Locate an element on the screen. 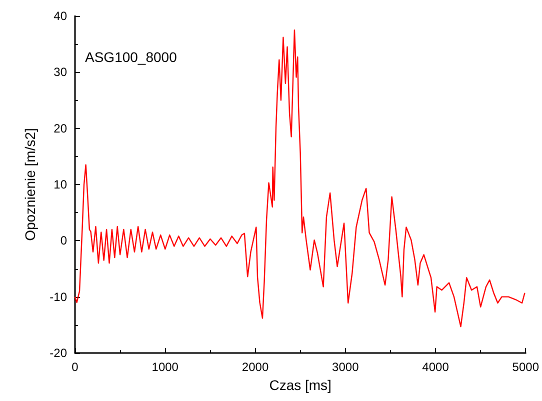 The width and height of the screenshot is (542, 401). x-tick-label: 4000 is located at coordinates (436, 367).